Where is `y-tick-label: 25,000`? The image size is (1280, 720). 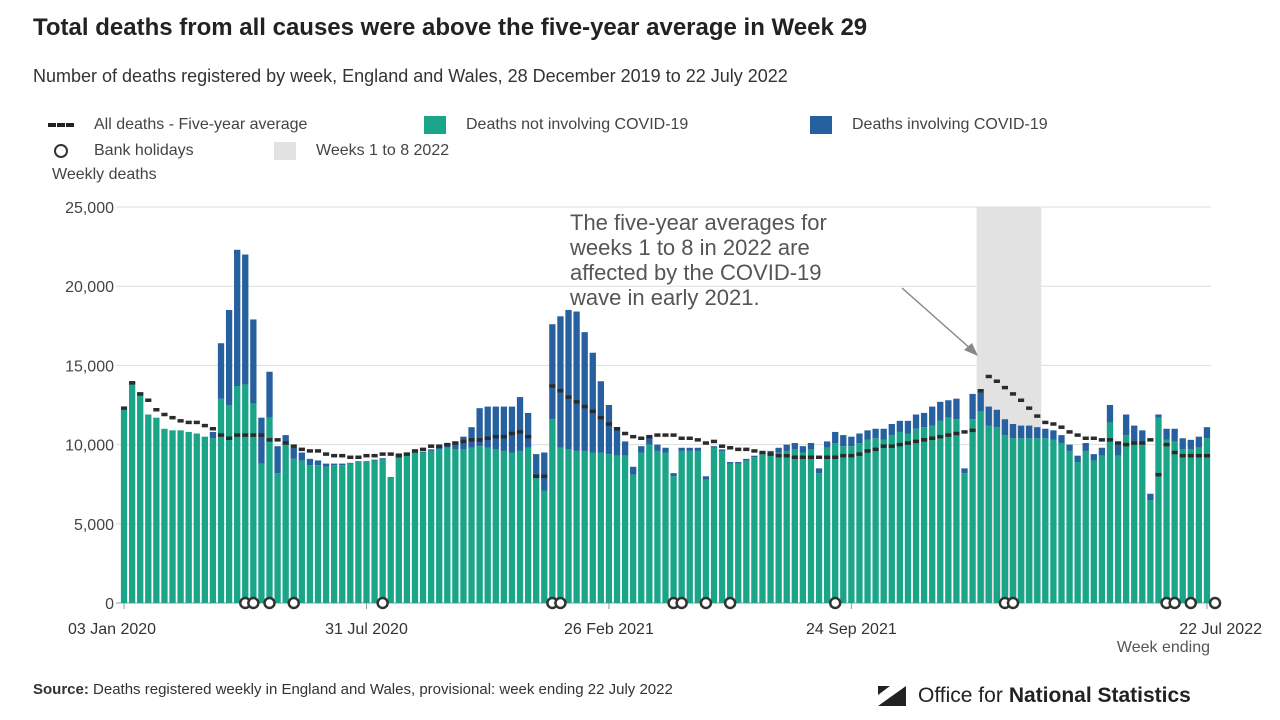
y-tick-label: 25,000 is located at coordinates (89, 208).